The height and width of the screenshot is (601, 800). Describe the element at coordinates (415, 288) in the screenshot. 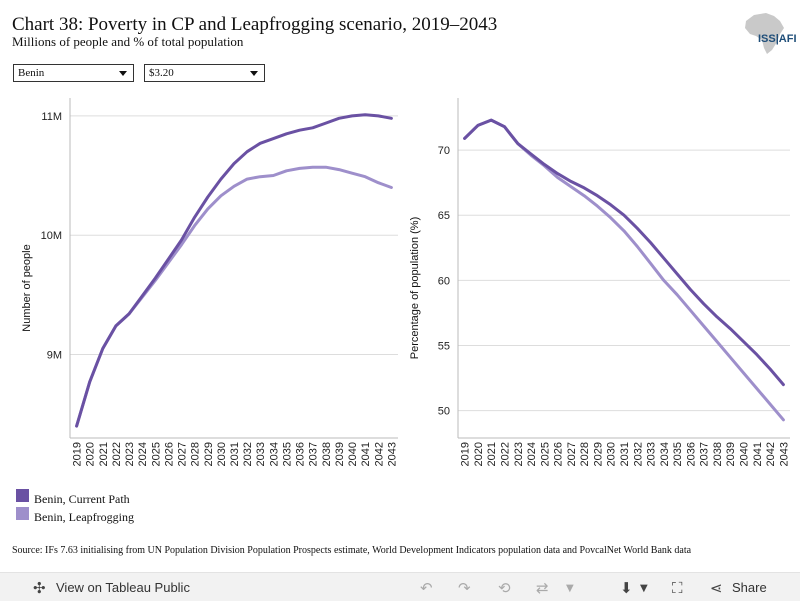

I see `y-axis-title: Percentage of population (%)` at that location.